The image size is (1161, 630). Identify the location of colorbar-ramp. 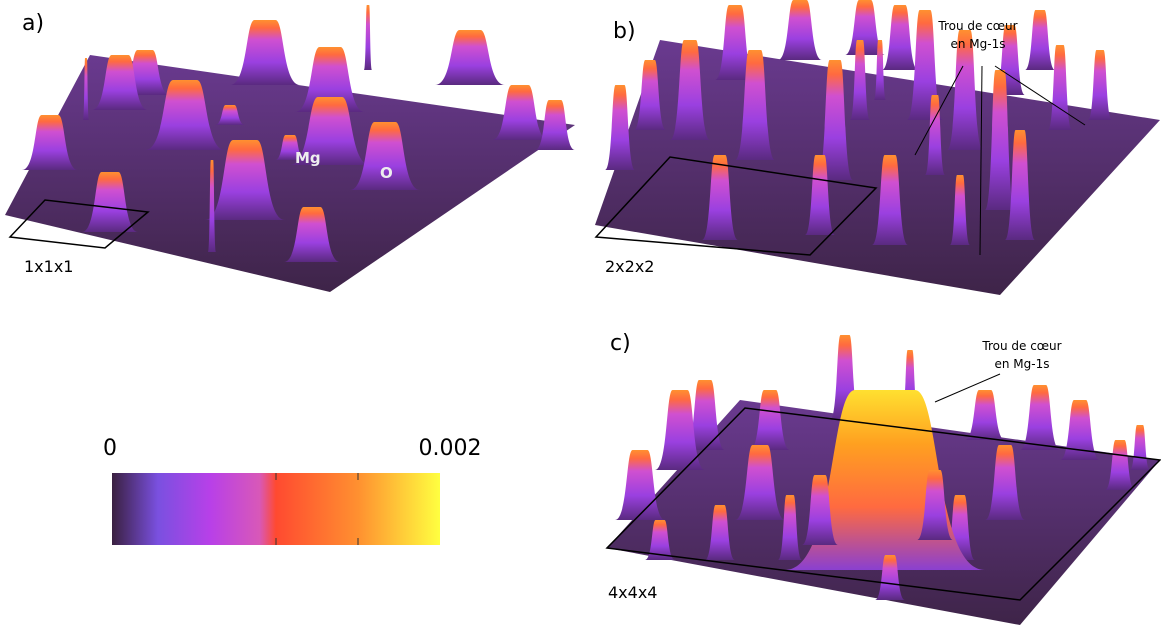
(276, 509).